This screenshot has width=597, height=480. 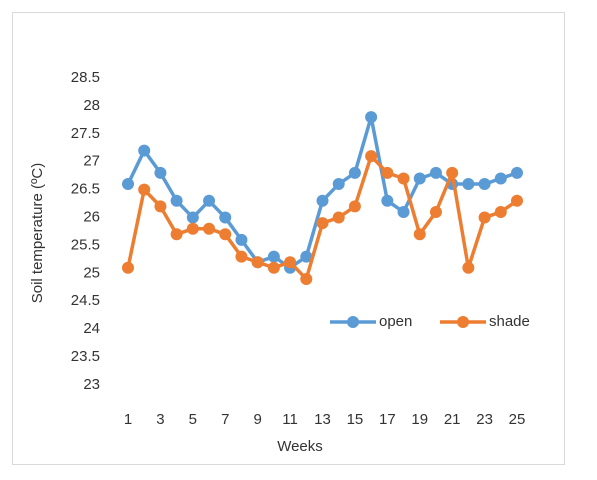 What do you see at coordinates (387, 419) in the screenshot?
I see `x-tick-label: 17` at bounding box center [387, 419].